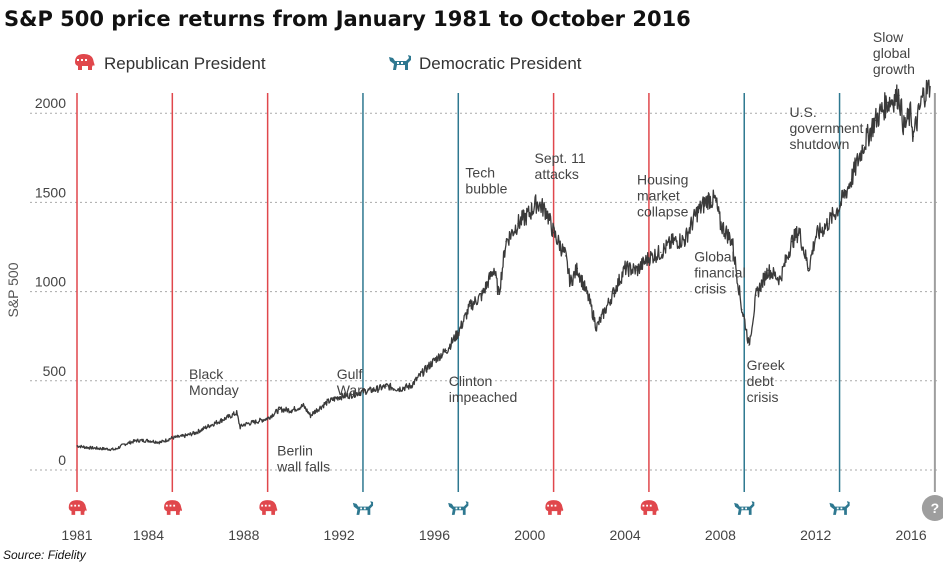 This screenshot has height=564, width=943. What do you see at coordinates (560, 158) in the screenshot?
I see `annotation-line: Sept. 11` at bounding box center [560, 158].